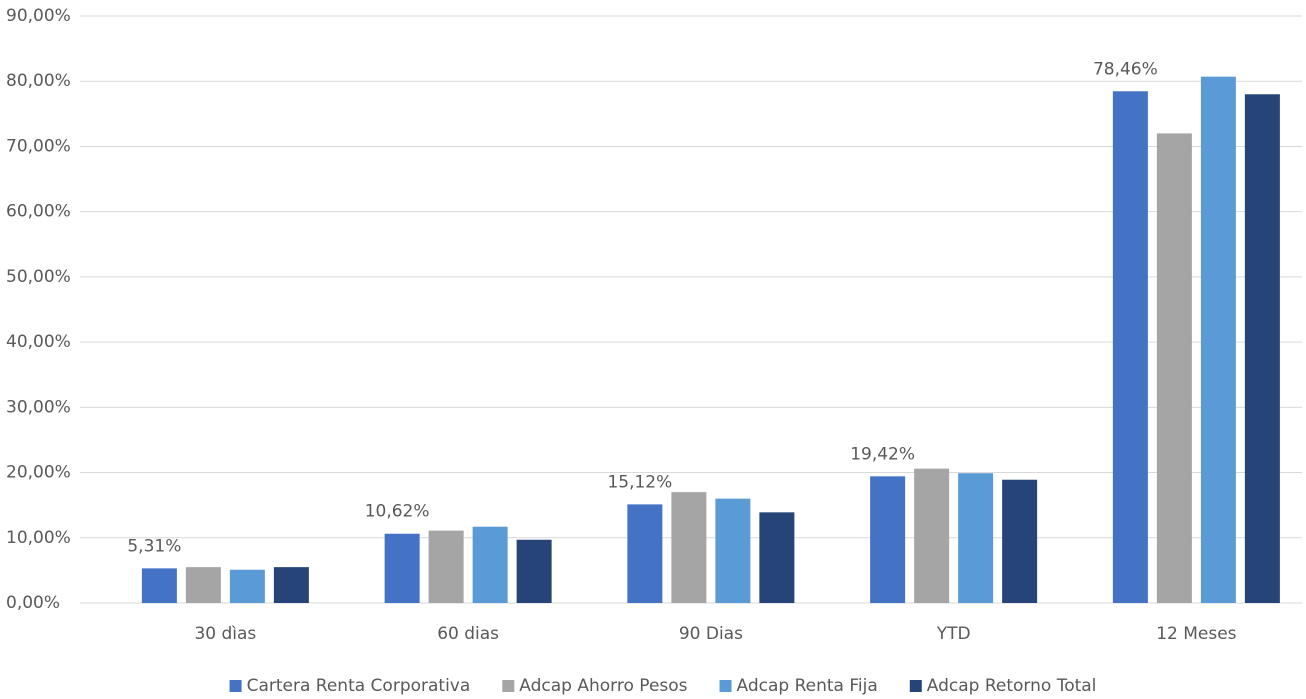 The height and width of the screenshot is (699, 1306). I want to click on x-tick-label: 60 dias, so click(468, 634).